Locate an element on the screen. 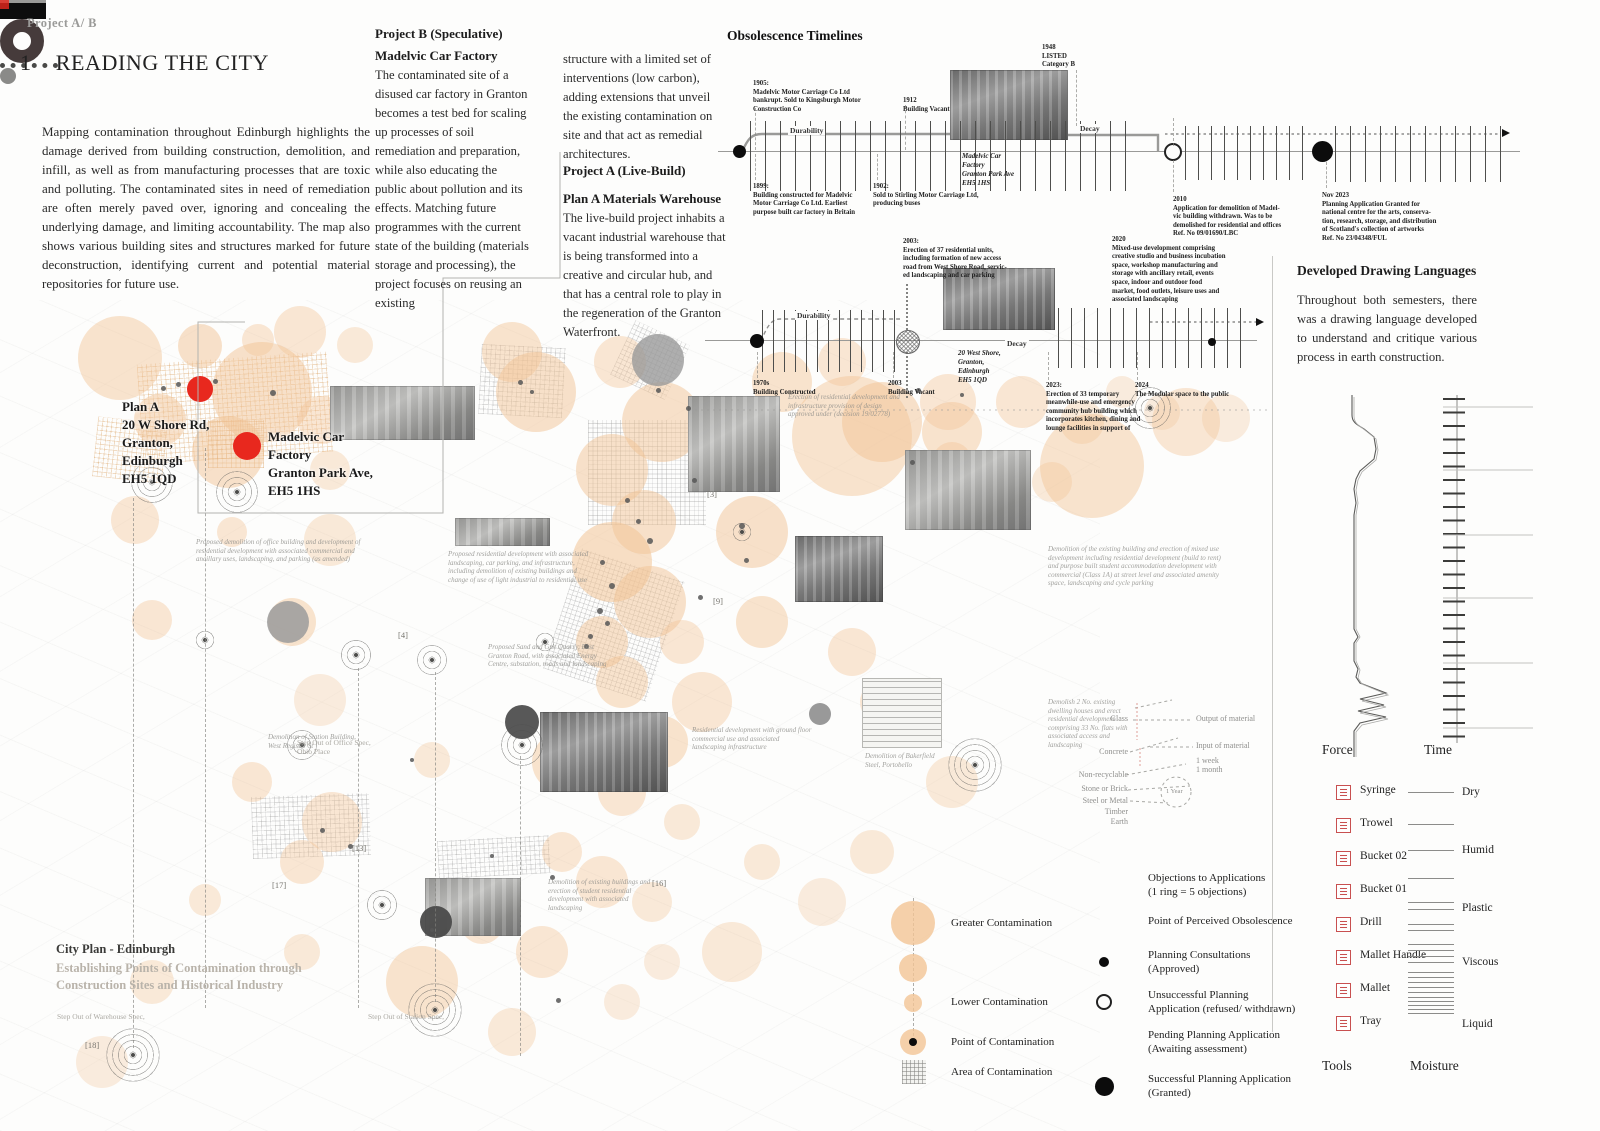 This screenshot has width=1600, height=1131. moisture-label: Humid is located at coordinates (1478, 850).